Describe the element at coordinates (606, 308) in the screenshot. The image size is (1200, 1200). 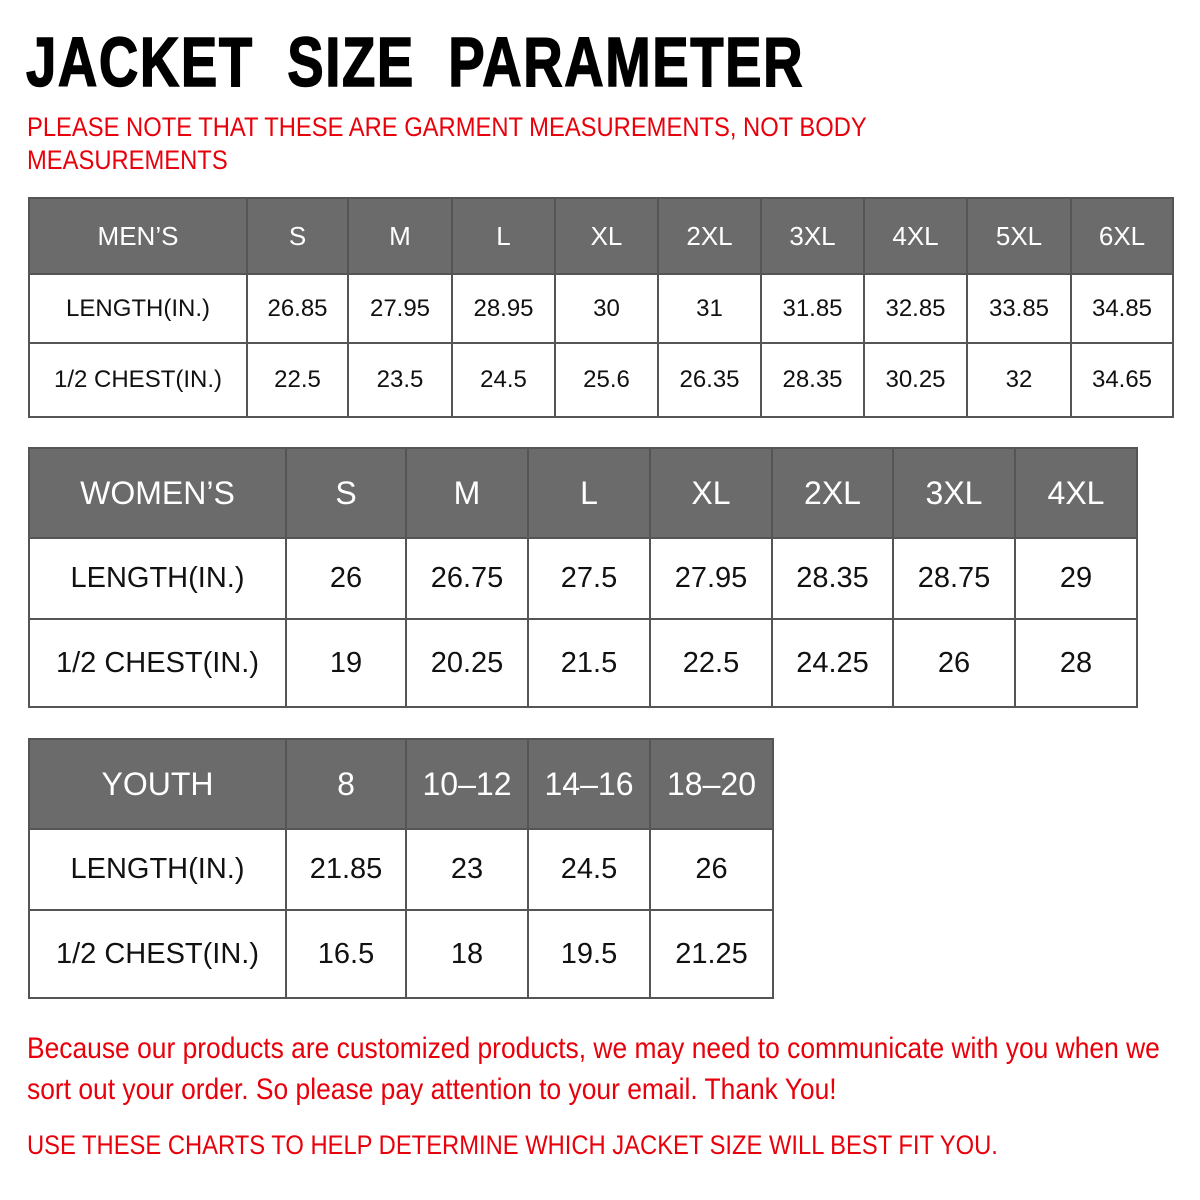
I see `measure-value: 30` at that location.